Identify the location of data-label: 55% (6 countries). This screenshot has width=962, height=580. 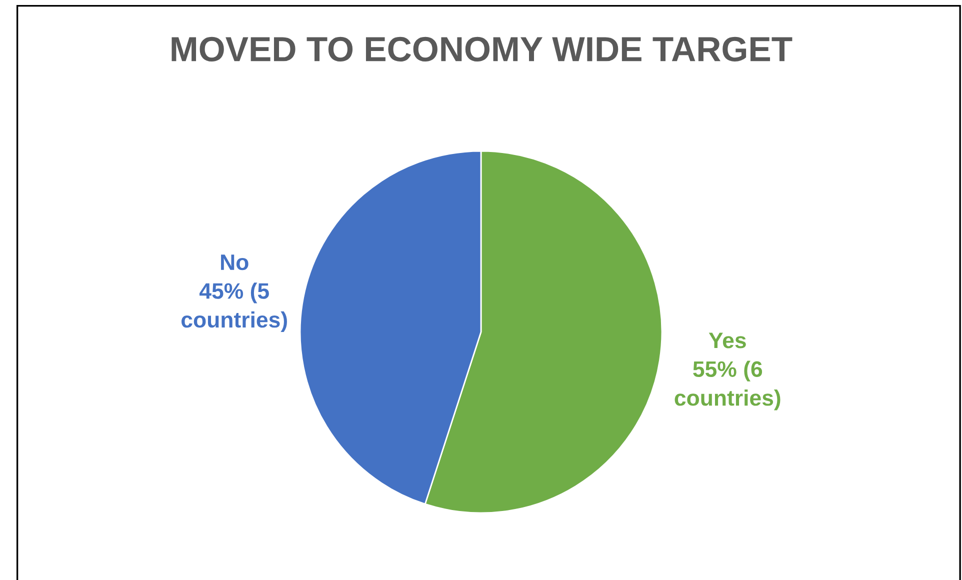
(727, 385).